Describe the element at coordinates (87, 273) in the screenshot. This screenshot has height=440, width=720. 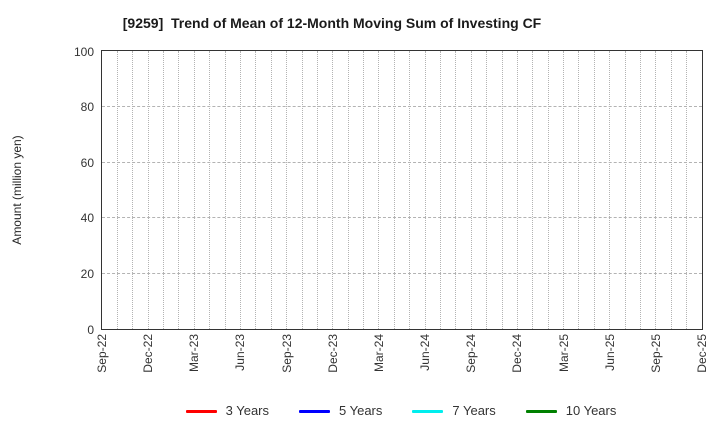
I see `y-tick-label: 20` at that location.